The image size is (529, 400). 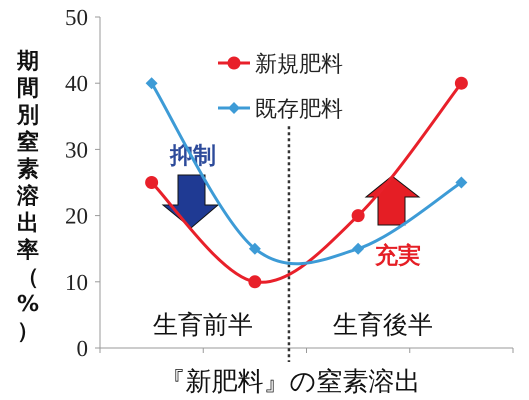 What do you see at coordinates (299, 109) in the screenshot?
I see `legend-label: 既存肥料` at bounding box center [299, 109].